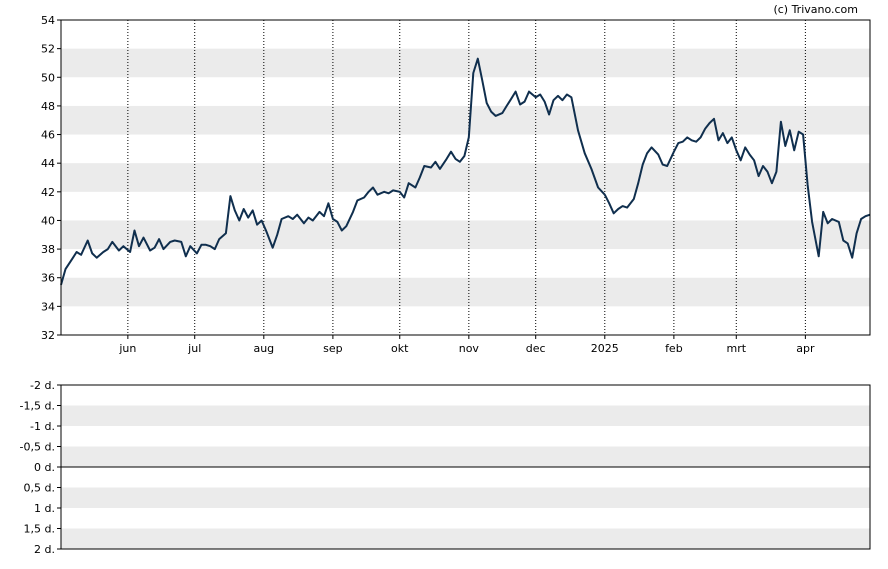  I want to click on y-tick-label: 38, so click(48, 249).